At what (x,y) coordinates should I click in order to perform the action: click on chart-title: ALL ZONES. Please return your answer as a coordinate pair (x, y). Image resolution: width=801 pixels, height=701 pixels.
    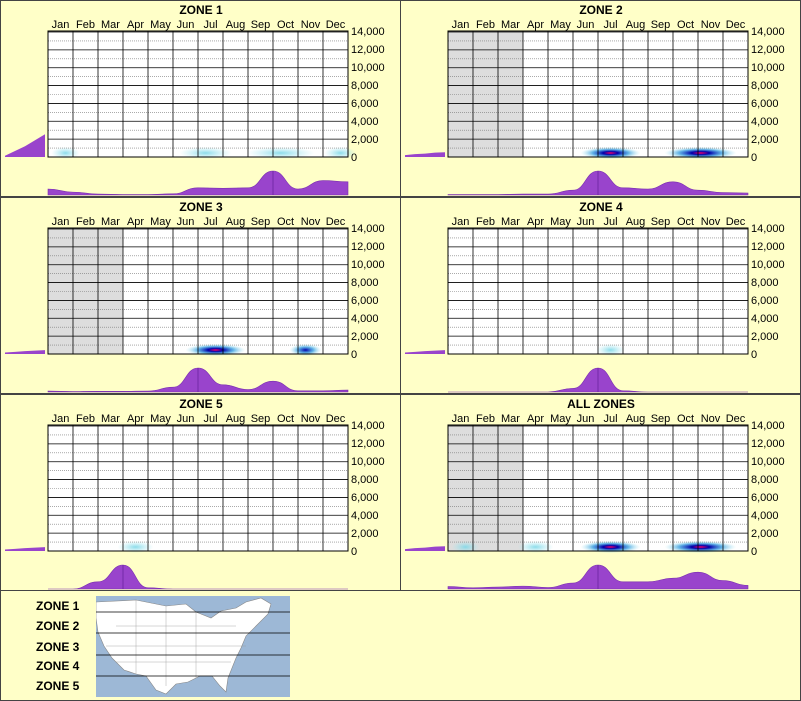
    Looking at the image, I should click on (601, 404).